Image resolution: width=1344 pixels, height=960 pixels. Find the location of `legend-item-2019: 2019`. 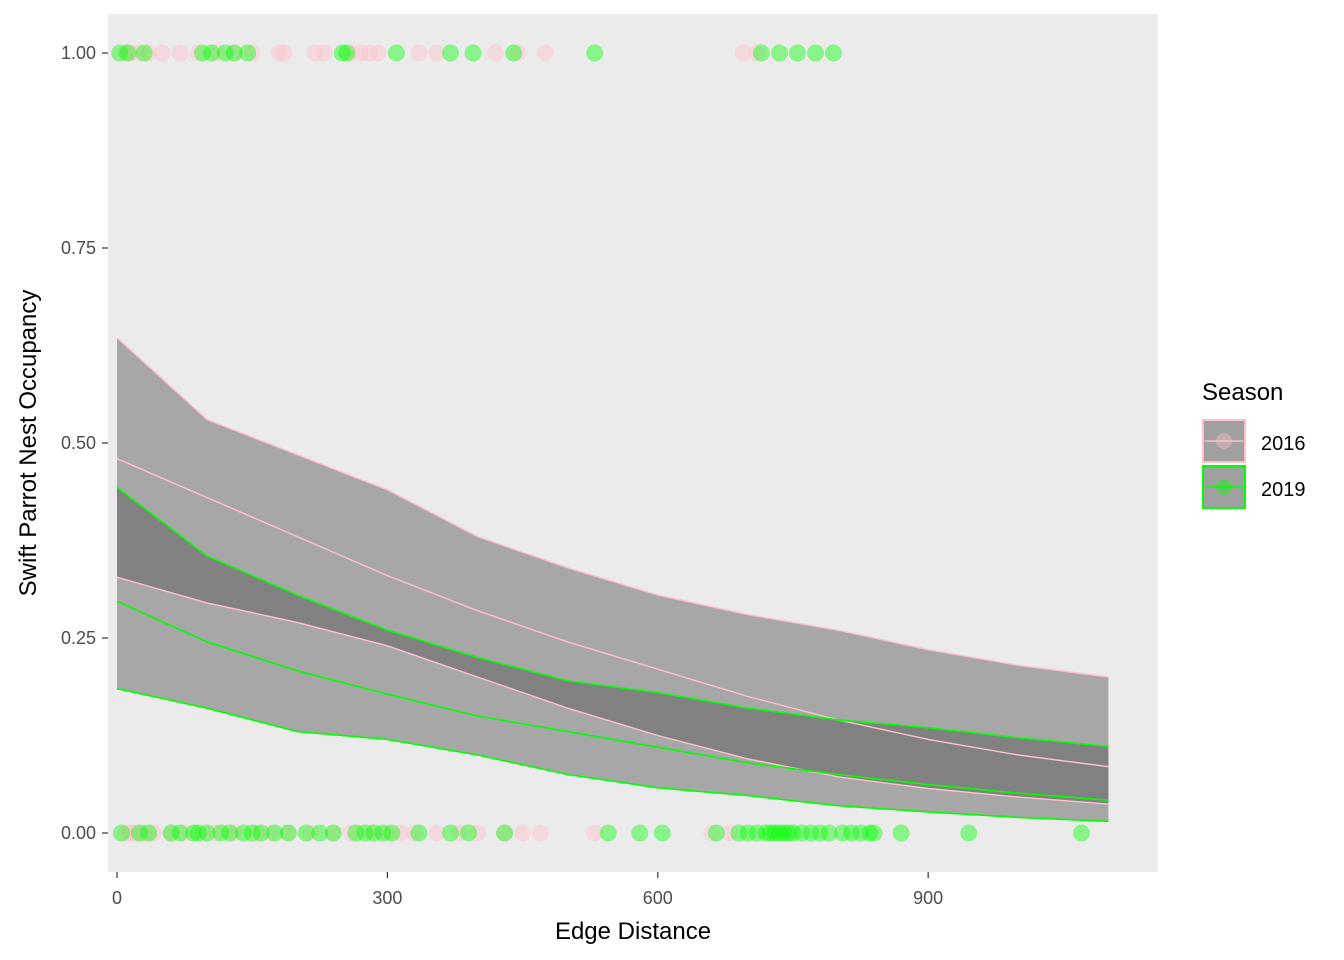

legend-item-2019: 2019 is located at coordinates (1254, 487).